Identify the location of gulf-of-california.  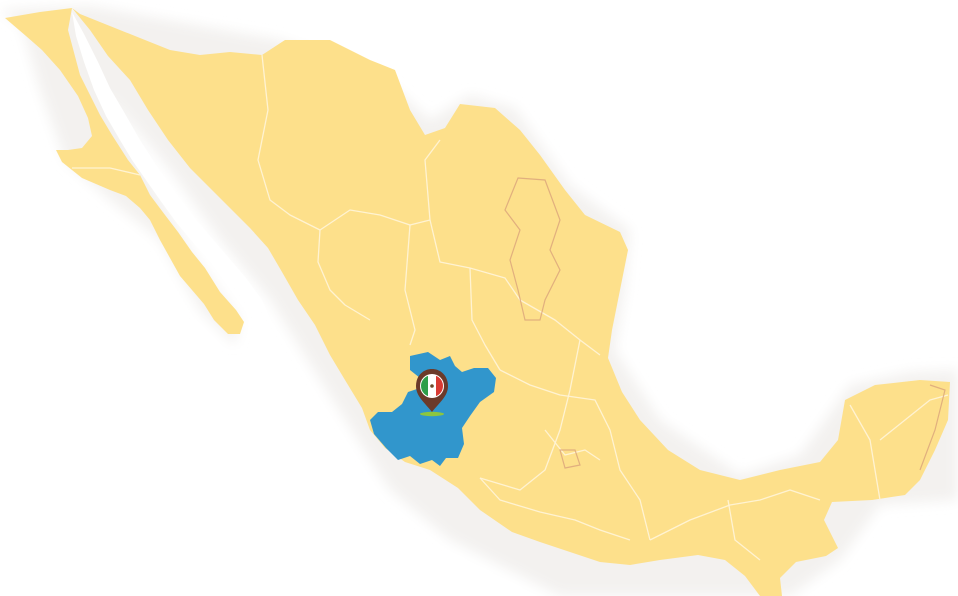
(171, 165).